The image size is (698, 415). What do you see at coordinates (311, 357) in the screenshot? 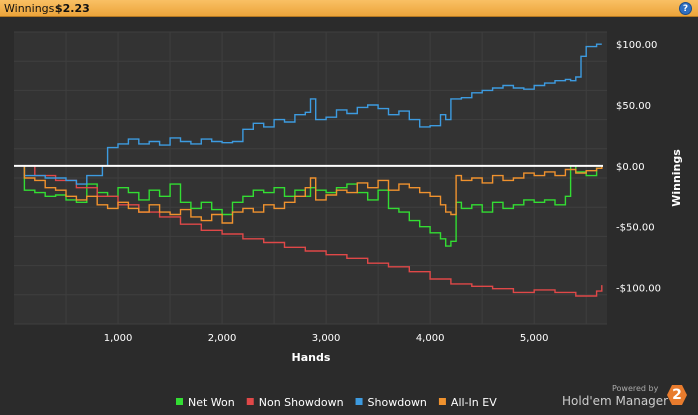
I see `x-axis-label: Hands` at bounding box center [311, 357].